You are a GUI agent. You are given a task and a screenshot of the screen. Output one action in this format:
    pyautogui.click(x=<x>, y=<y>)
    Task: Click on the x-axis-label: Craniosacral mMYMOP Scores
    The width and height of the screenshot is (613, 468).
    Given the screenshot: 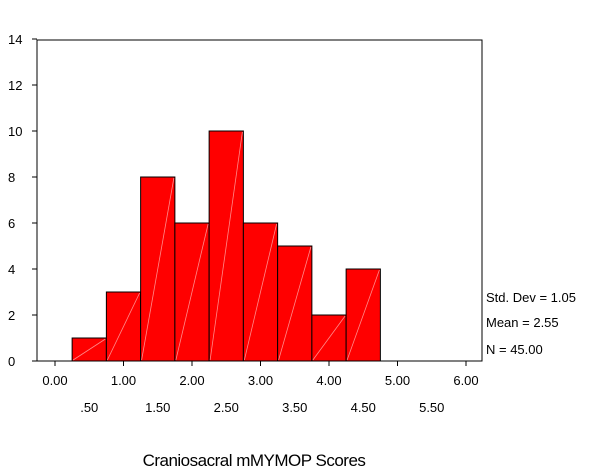 What is the action you would take?
    pyautogui.click(x=254, y=459)
    